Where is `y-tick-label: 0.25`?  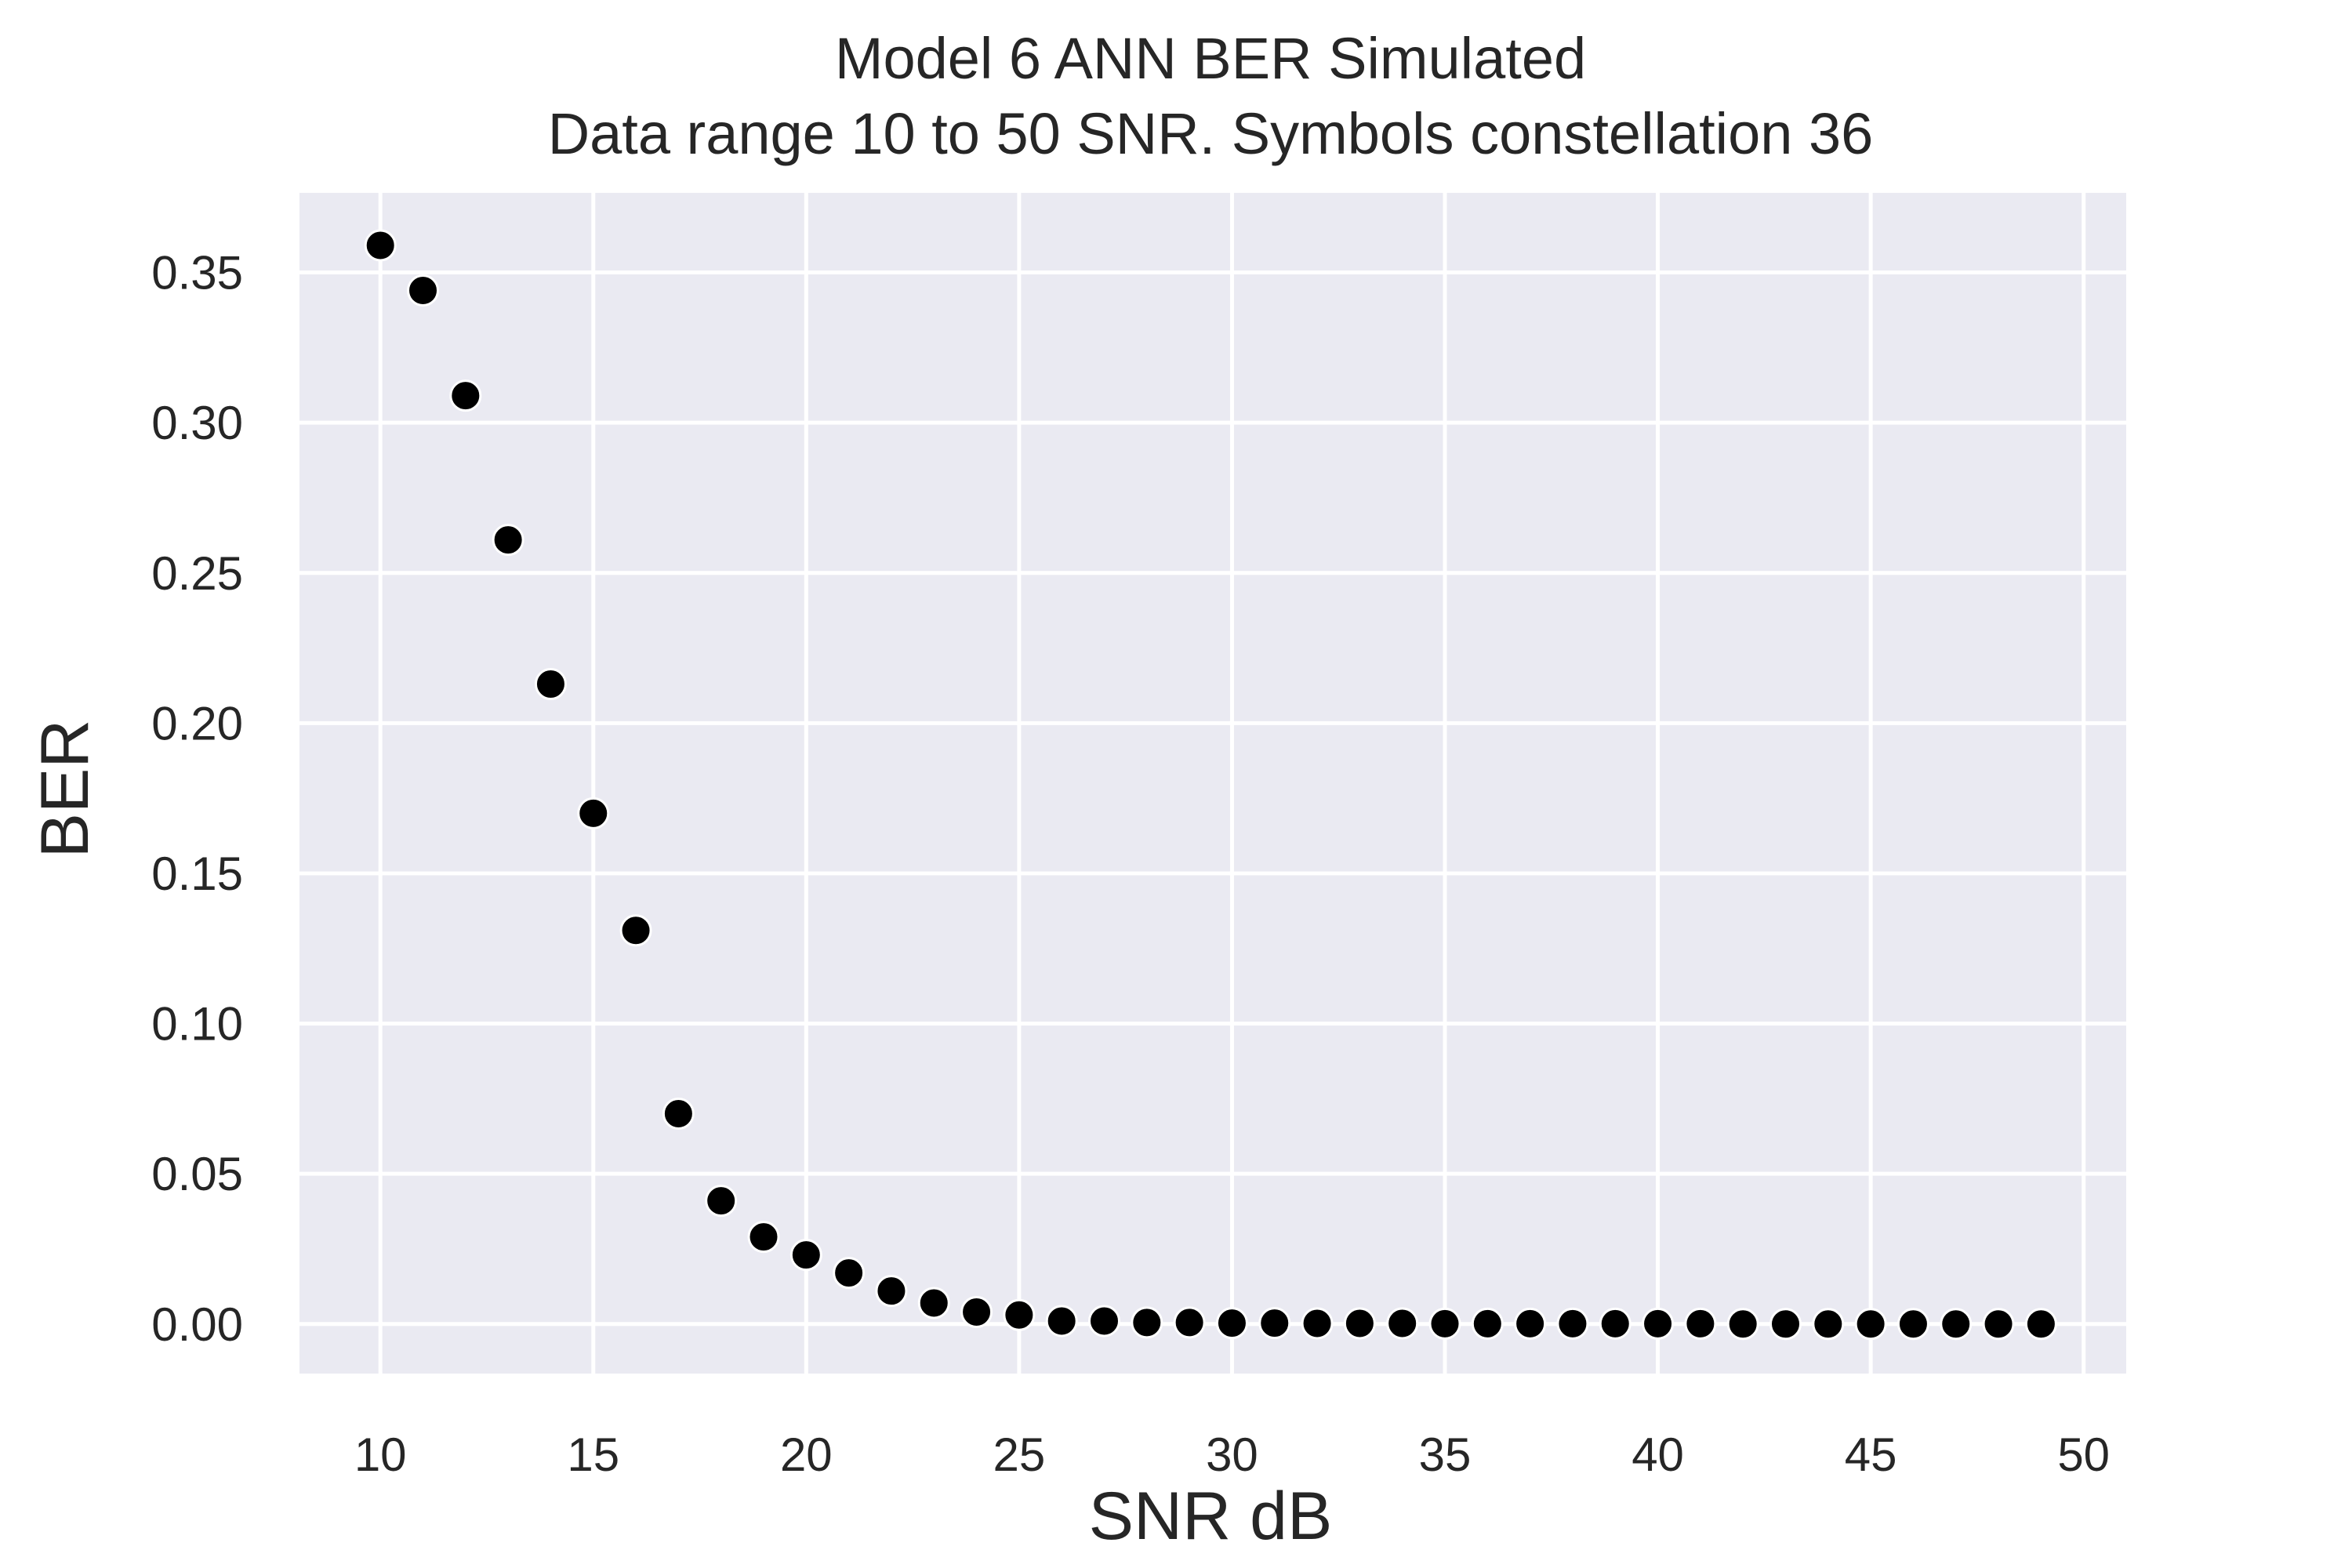
y-tick-label: 0.25 is located at coordinates (197, 573).